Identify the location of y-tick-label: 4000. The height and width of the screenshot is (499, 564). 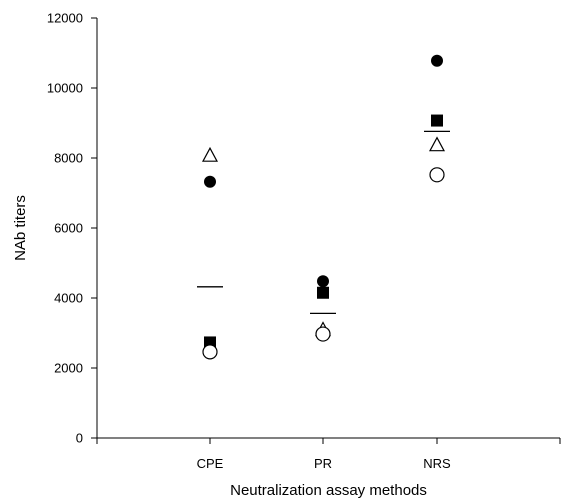
(68, 298).